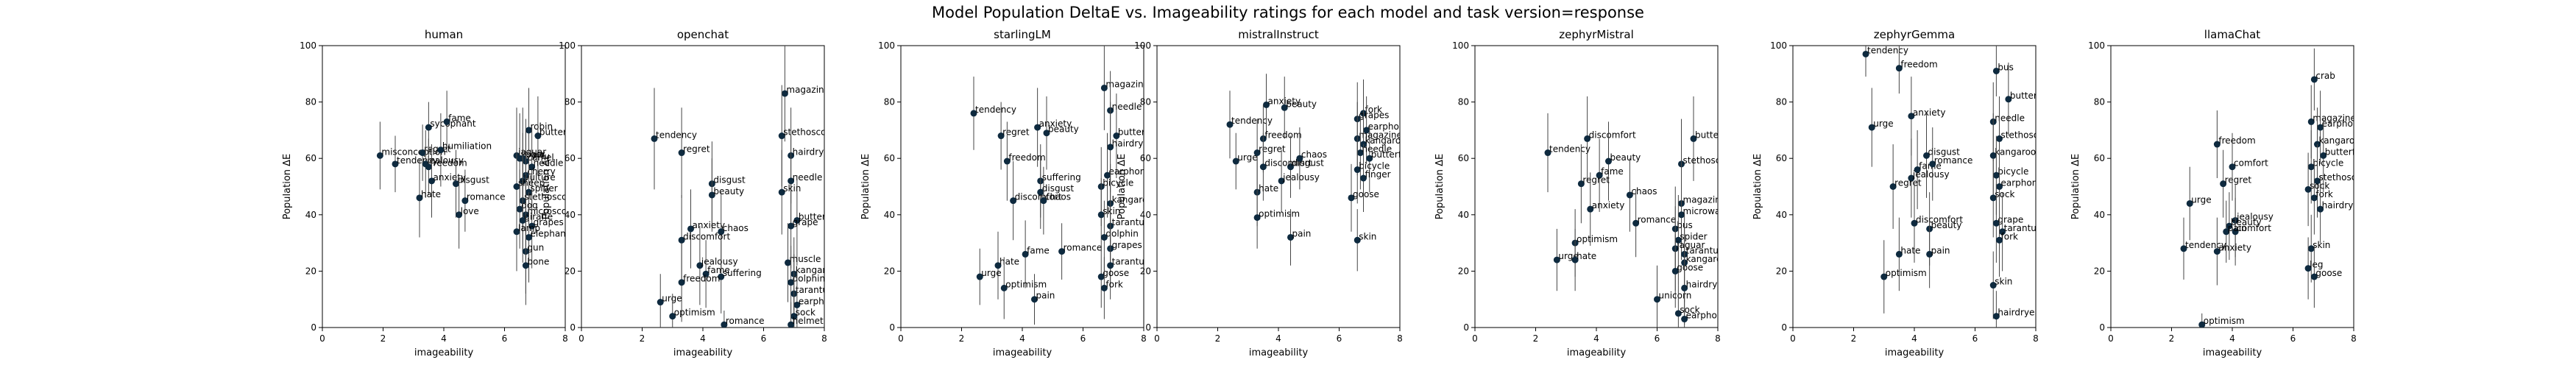  What do you see at coordinates (1045, 296) in the screenshot?
I see `point-label: pain` at bounding box center [1045, 296].